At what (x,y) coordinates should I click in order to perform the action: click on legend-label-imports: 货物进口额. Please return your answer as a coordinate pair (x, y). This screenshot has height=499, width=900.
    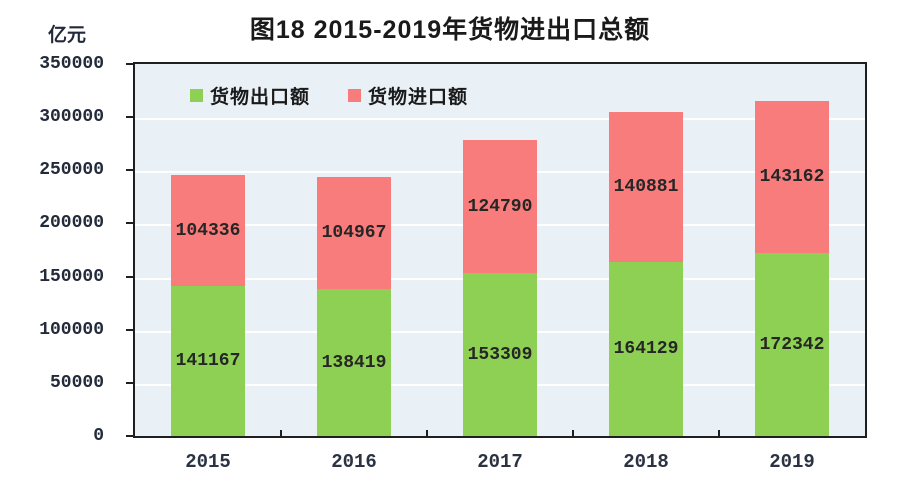
    Looking at the image, I should click on (418, 97).